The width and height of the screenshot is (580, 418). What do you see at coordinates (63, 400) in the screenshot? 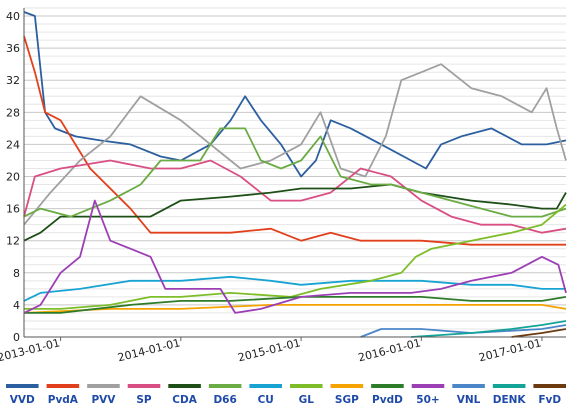
I see `legend-label: PvdA` at bounding box center [63, 400].